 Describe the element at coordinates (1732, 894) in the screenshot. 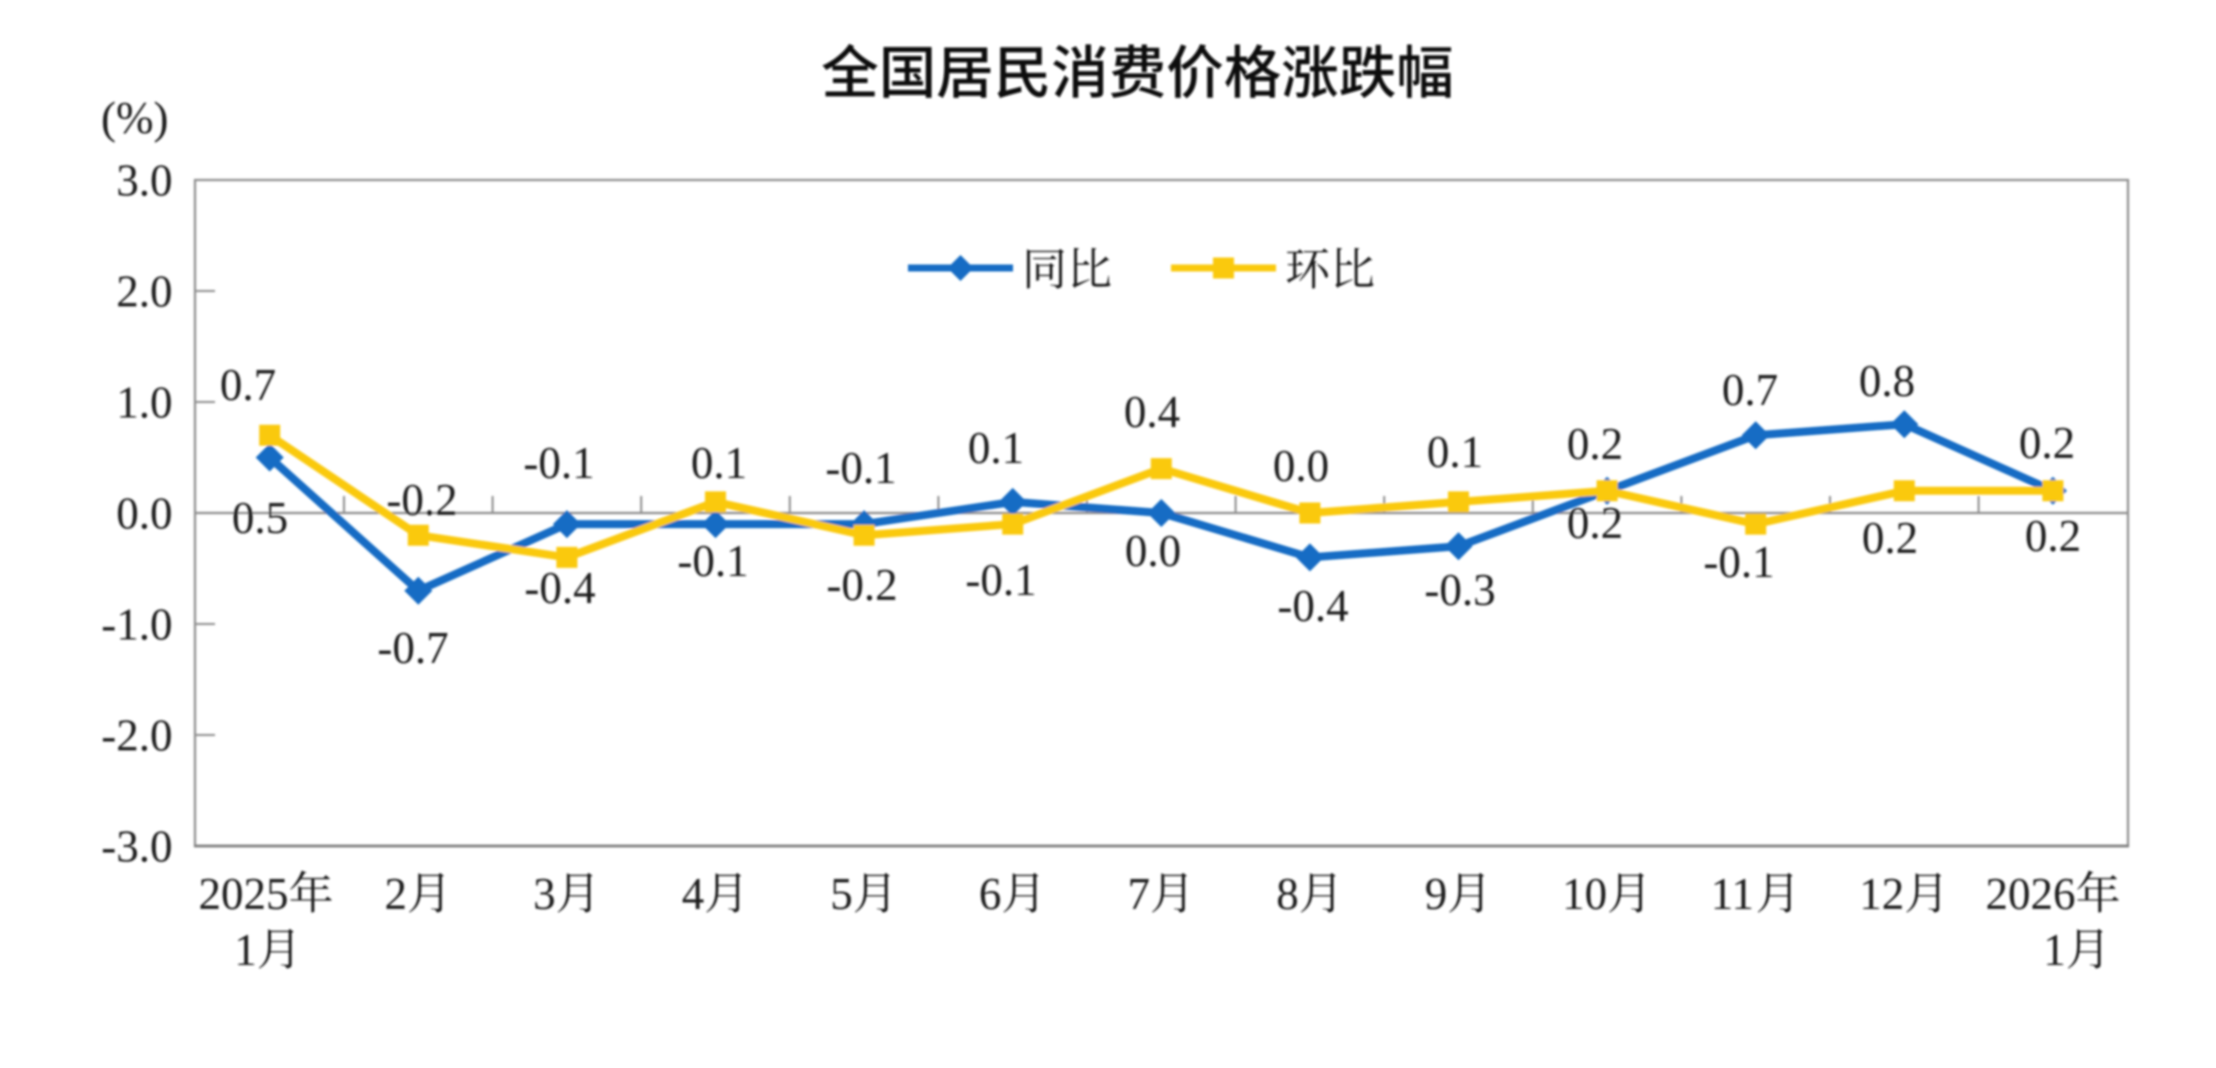

I see `svg-text: 11` at that location.